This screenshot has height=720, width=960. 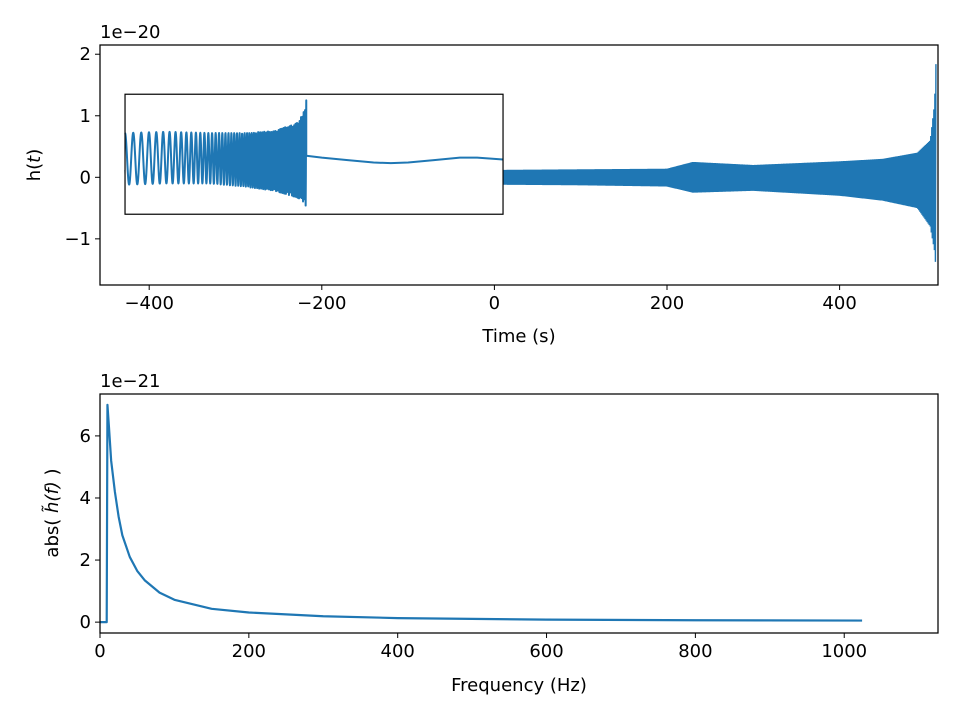 I want to click on strain-axis-label: h(t), so click(x=34, y=165).